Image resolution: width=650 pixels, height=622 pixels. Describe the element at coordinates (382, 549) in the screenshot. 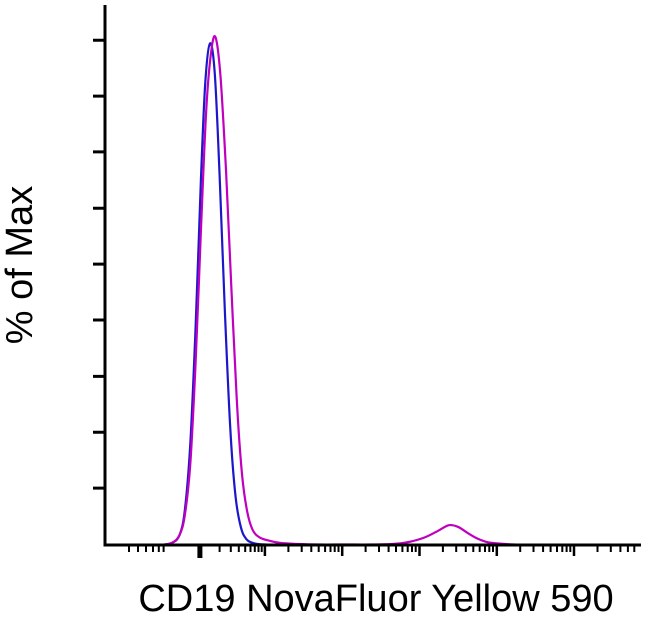

I see `x-axis-minor-ticks` at that location.